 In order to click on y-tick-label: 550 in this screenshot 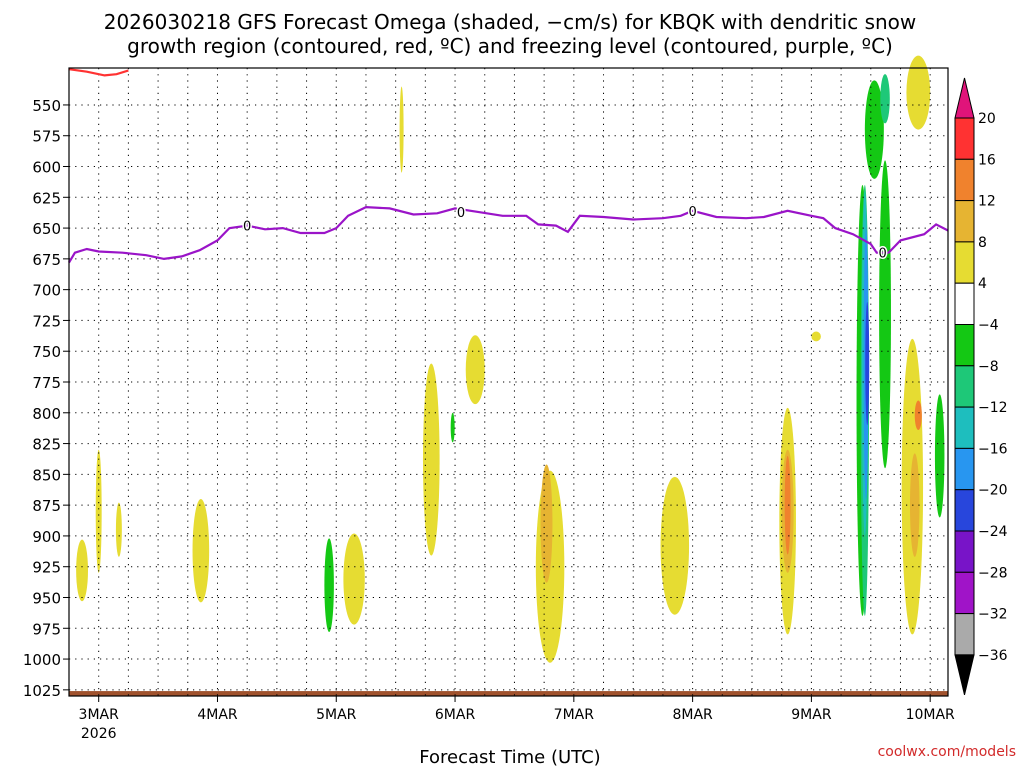, I will do `click(46, 106)`.